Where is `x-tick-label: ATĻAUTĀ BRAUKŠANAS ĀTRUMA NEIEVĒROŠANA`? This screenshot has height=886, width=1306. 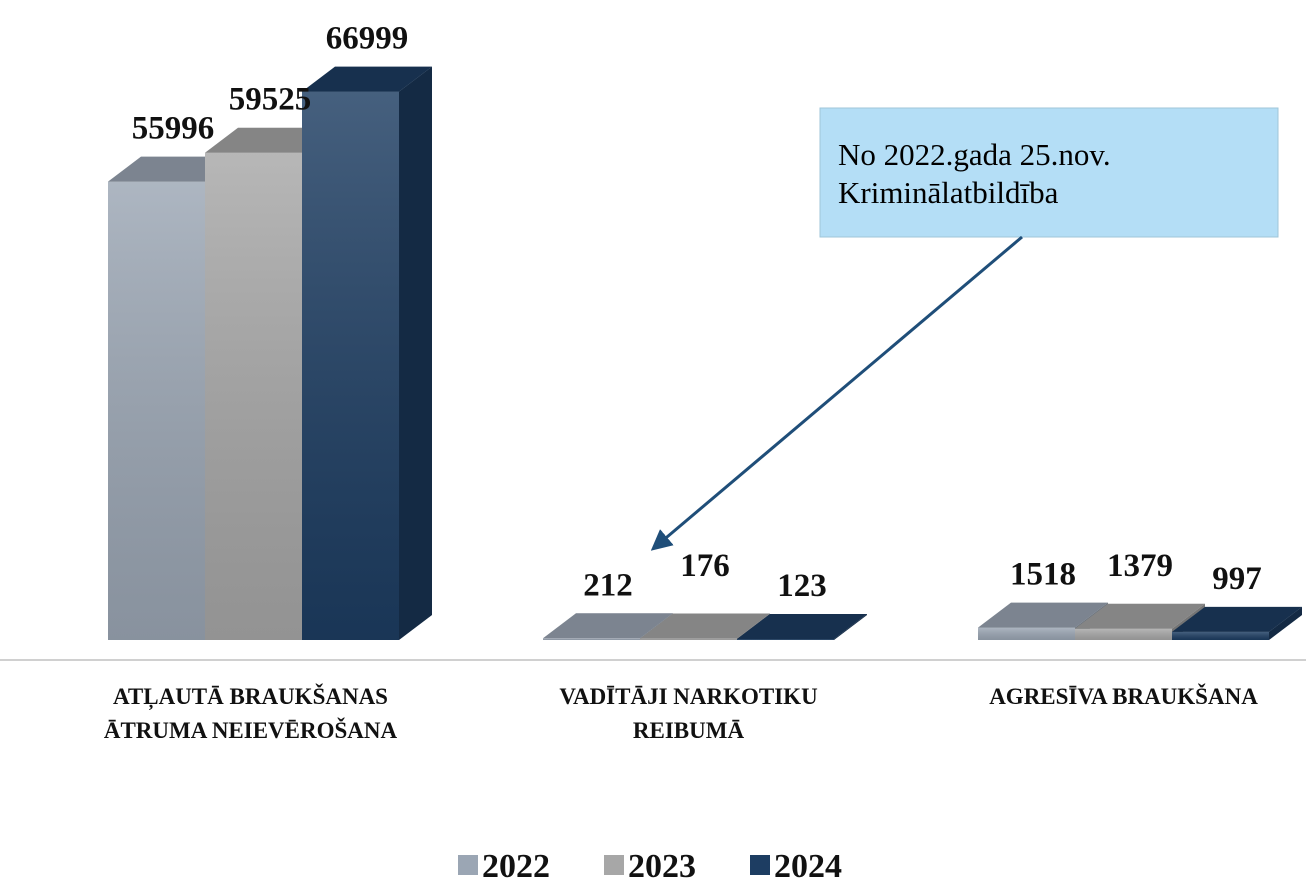
x-tick-label: ATĻAUTĀ BRAUKŠANAS ĀTRUMA NEIEVĒROŠANA is located at coordinates (250, 713).